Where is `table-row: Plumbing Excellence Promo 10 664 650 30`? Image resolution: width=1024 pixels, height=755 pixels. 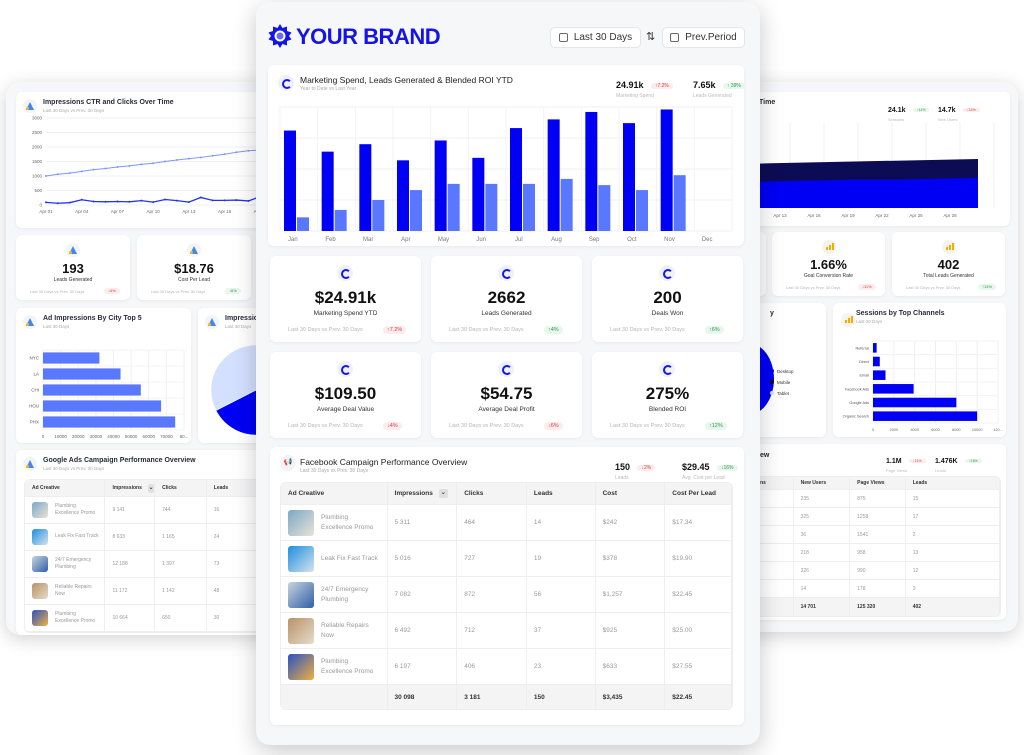
table-row: Plumbing Excellence Promo 10 664 650 30 is located at coordinates (165, 618).